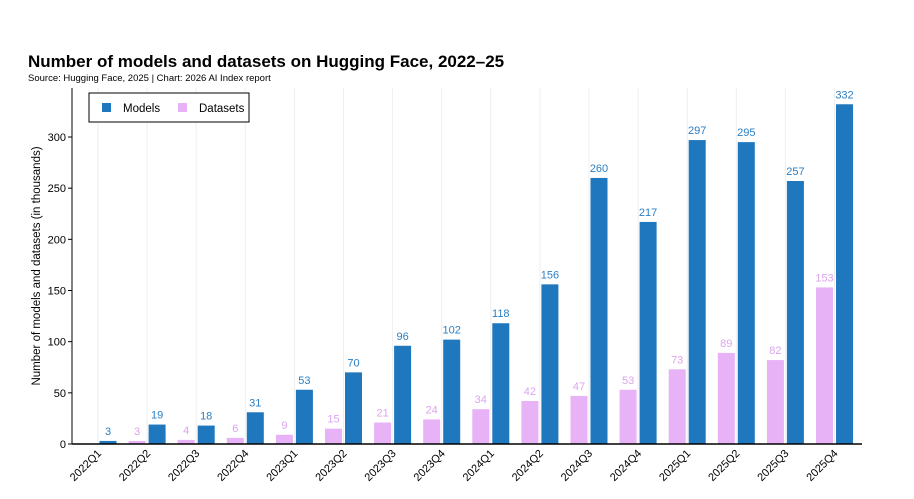 This screenshot has height=499, width=914. I want to click on x-tick-label: 2022Q4, so click(233, 466).